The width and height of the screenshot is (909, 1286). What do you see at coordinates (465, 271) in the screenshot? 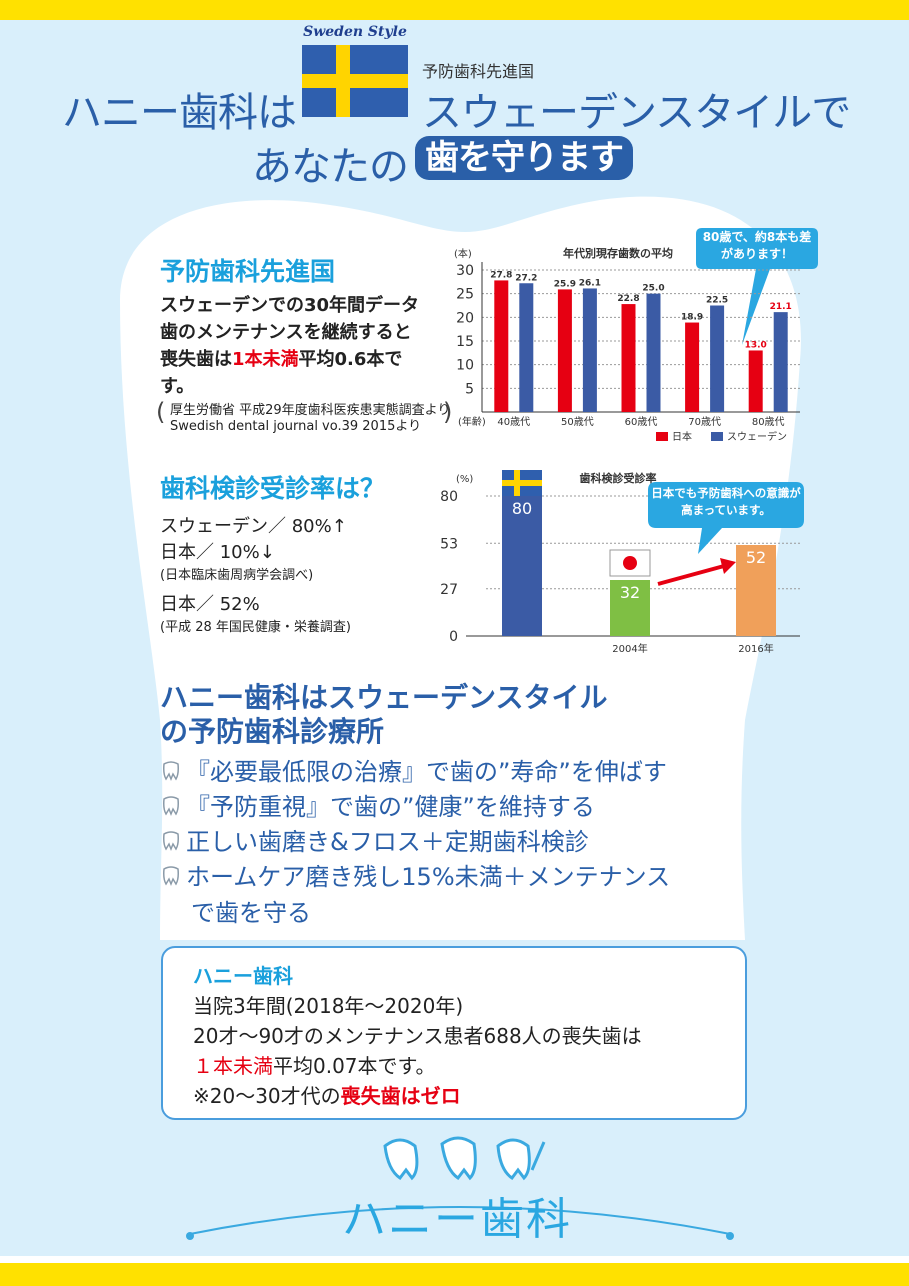
I see `chart1-ytick-label: 30` at bounding box center [465, 271].